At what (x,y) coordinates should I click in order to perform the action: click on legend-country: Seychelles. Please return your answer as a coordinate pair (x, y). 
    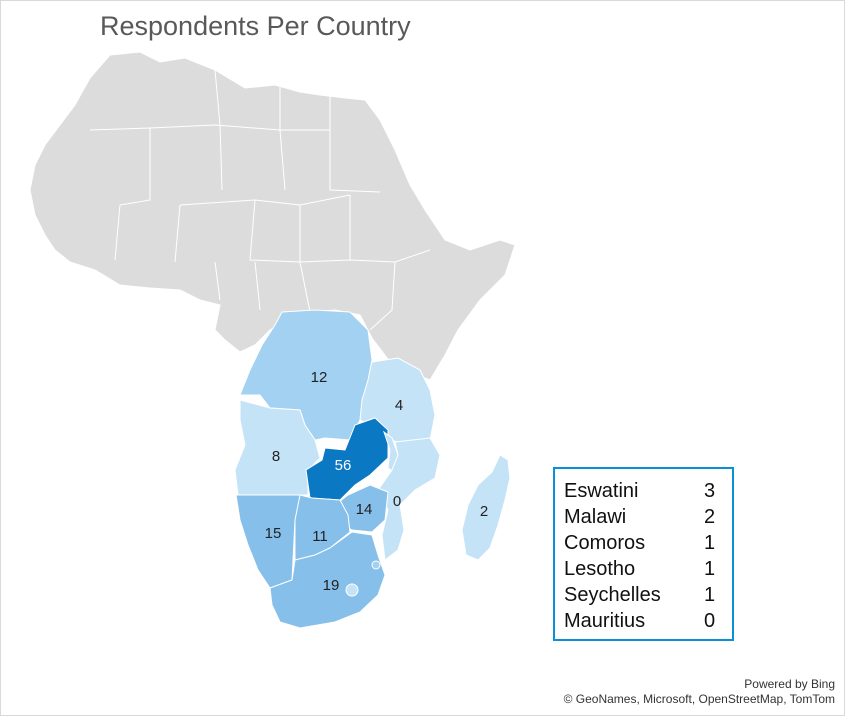
    Looking at the image, I should click on (612, 595).